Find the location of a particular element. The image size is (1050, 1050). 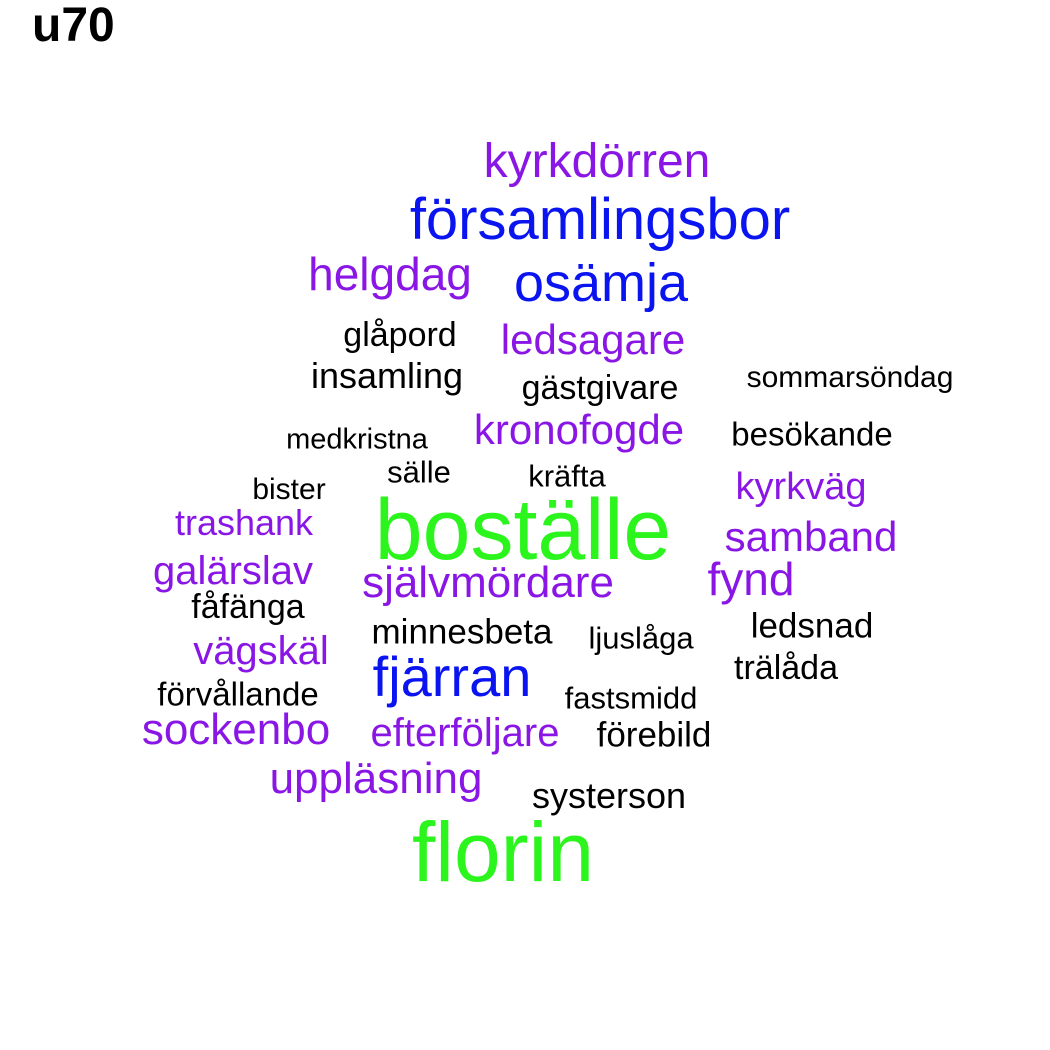

word-32: efterföljare is located at coordinates (465, 733).